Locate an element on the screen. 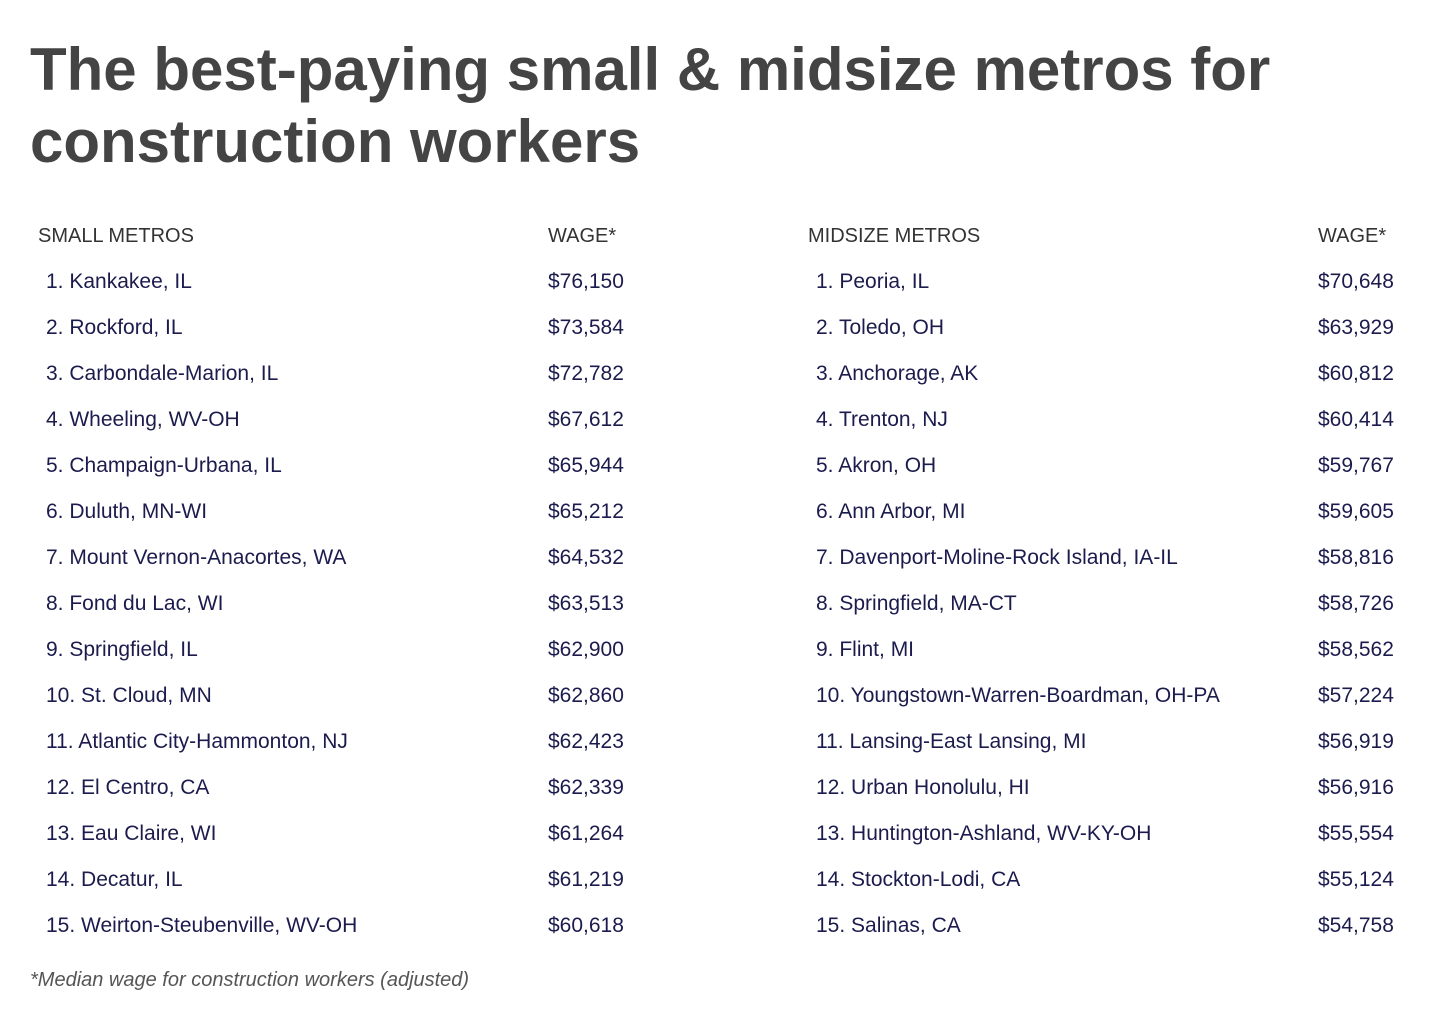 Image resolution: width=1450 pixels, height=1012 pixels. wage: $64,532 is located at coordinates (586, 557).